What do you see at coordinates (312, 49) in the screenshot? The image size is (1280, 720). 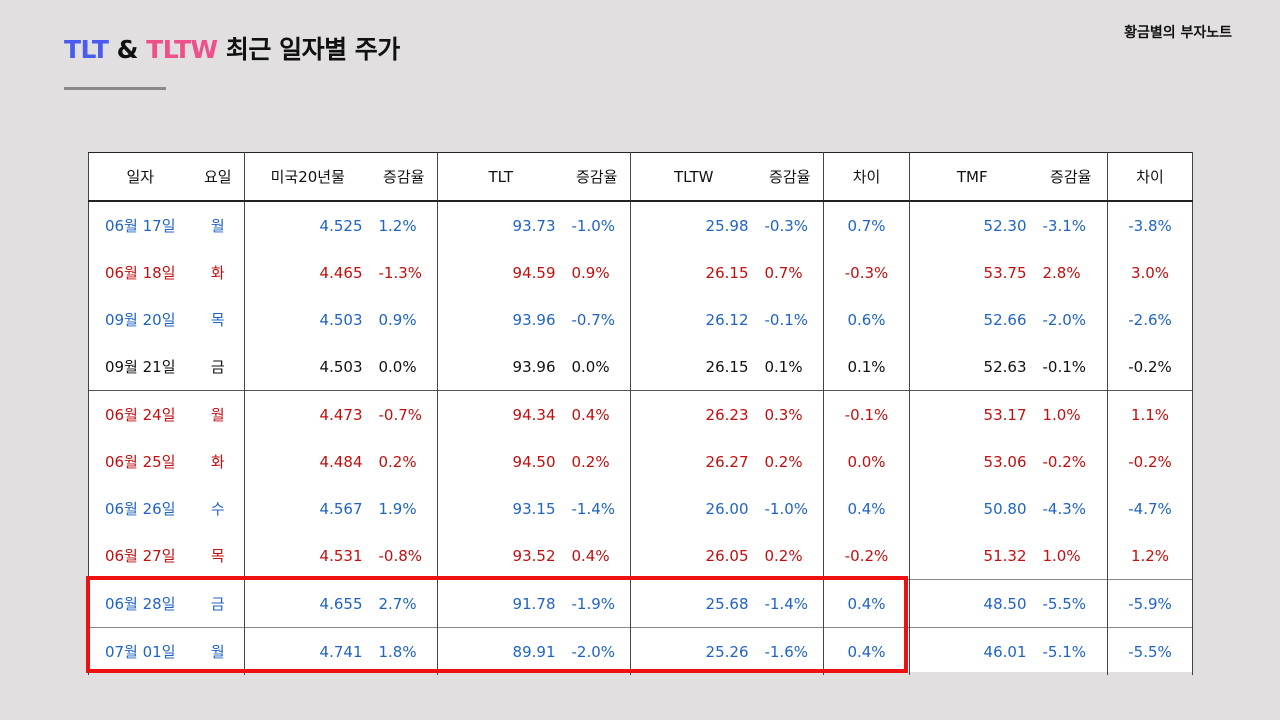 I see `title-rest: 최근 일자별 주가` at bounding box center [312, 49].